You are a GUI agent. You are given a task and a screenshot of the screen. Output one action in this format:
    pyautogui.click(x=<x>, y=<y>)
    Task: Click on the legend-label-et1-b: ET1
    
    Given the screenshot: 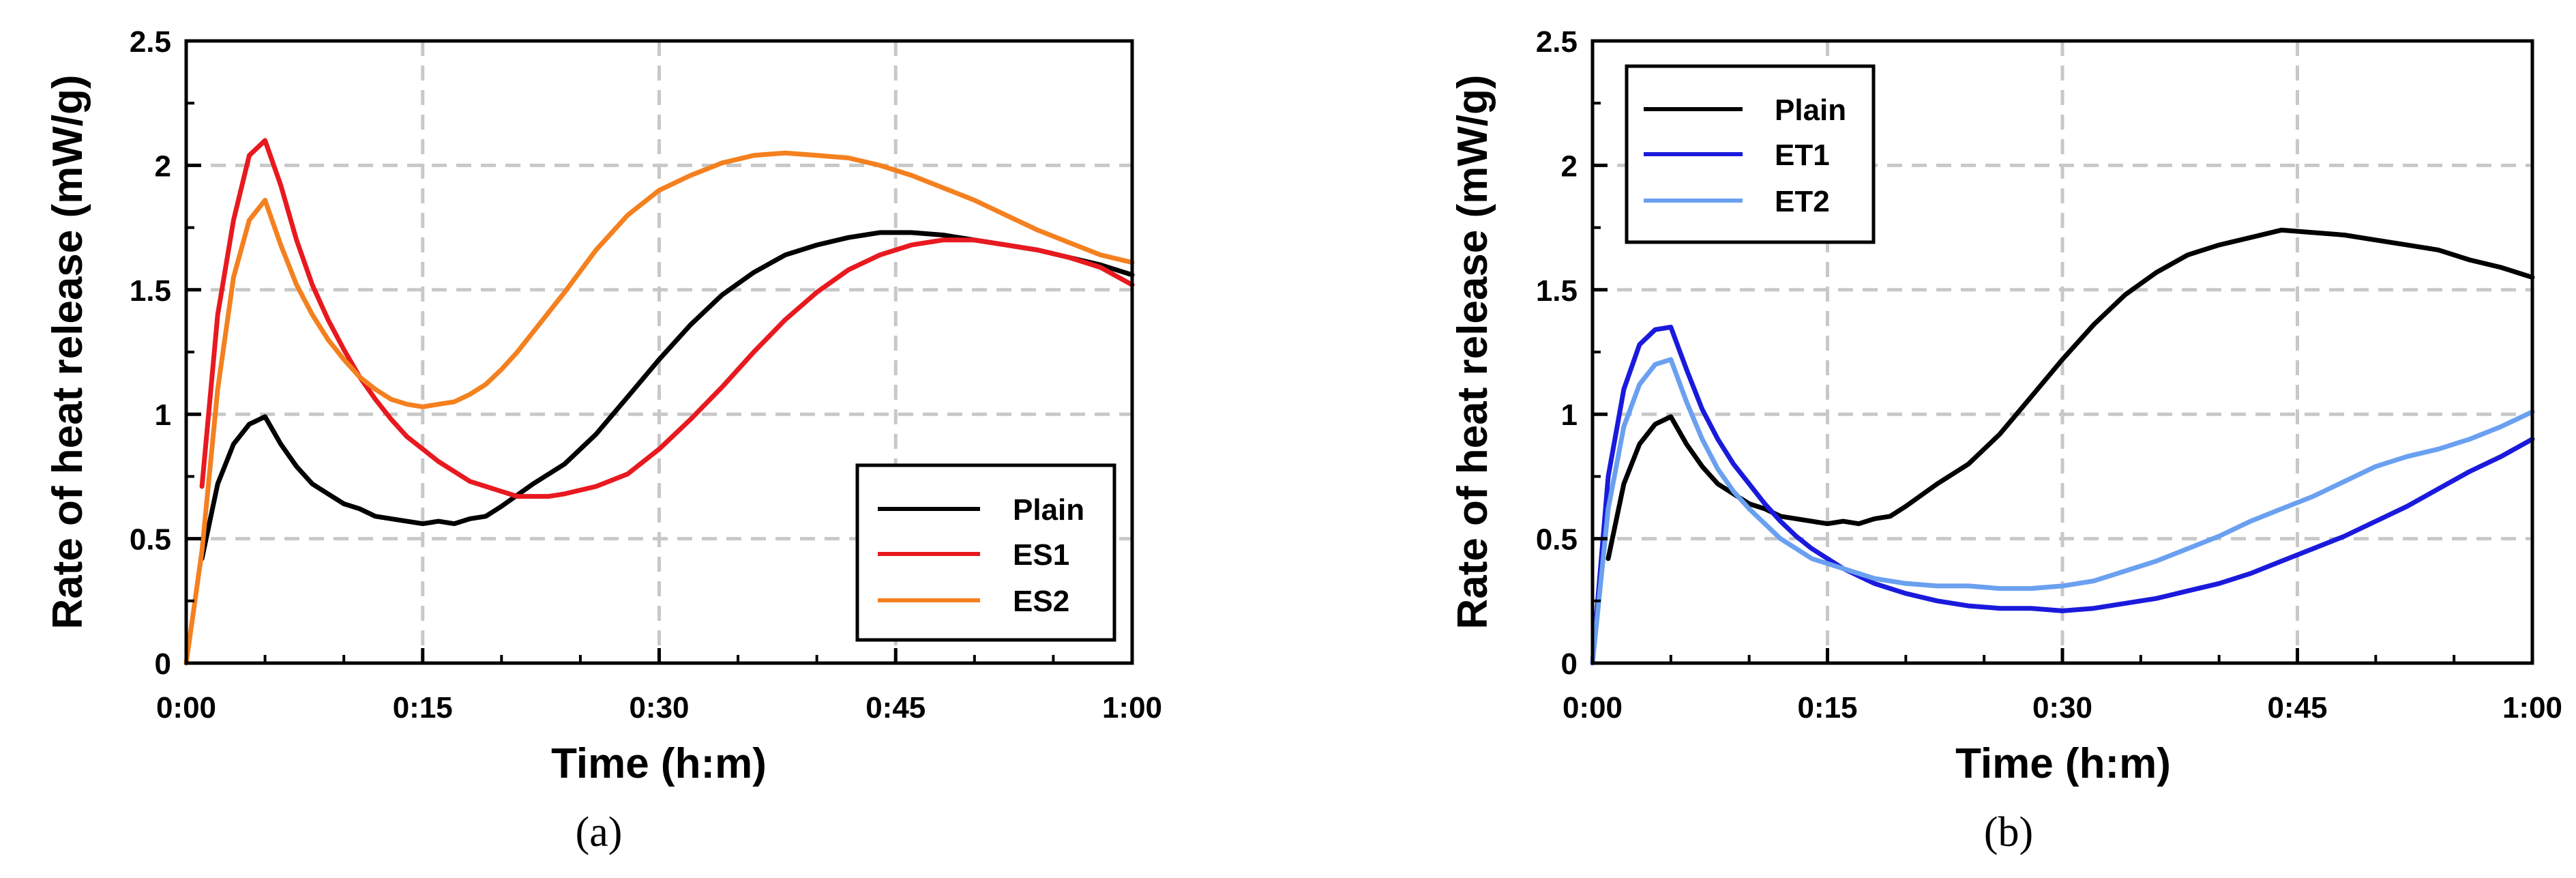 What is the action you would take?
    pyautogui.click(x=1802, y=155)
    